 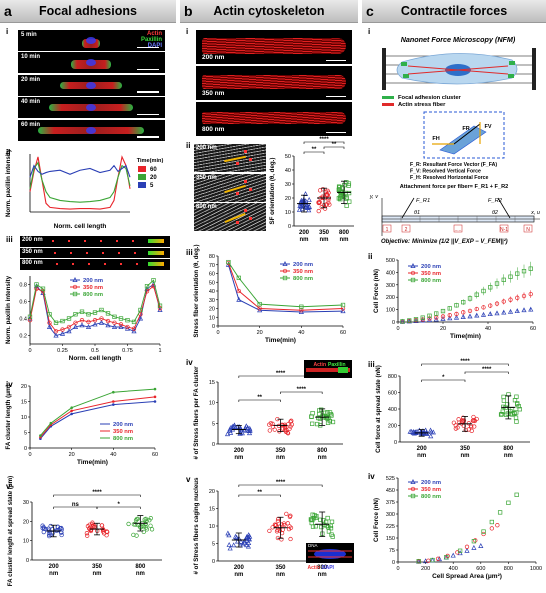 I want to click on a-iv-legend-label: 200 nm, so click(x=123, y=425).